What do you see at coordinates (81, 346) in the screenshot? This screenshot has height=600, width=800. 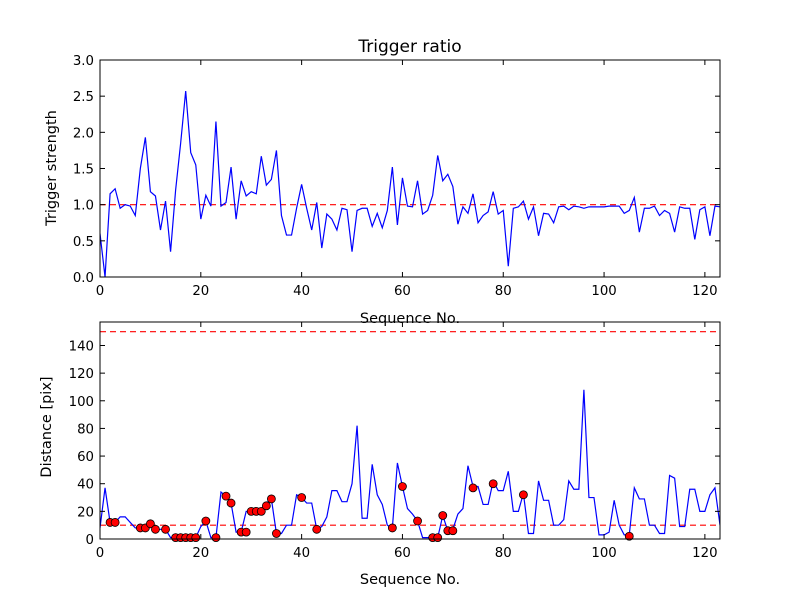 I see `y-tick-label: 140` at bounding box center [81, 346].